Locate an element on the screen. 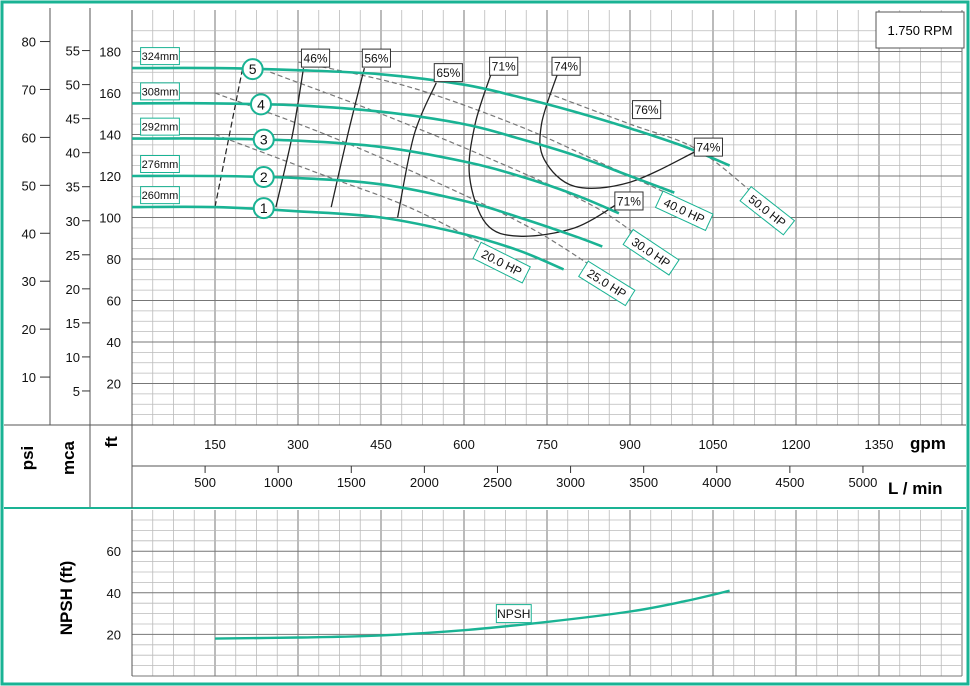  impeller-diameter-label-text: 276mm is located at coordinates (160, 165).